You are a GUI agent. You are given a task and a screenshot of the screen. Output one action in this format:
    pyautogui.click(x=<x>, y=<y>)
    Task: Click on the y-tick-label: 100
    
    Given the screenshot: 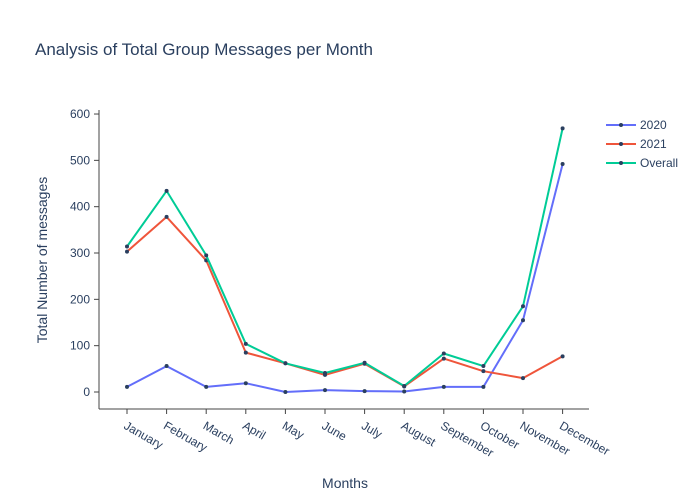 What is the action you would take?
    pyautogui.click(x=80, y=346)
    